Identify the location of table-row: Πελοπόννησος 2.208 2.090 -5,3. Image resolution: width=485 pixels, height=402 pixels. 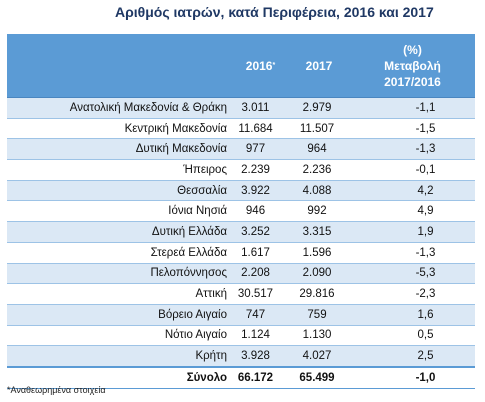
(241, 273).